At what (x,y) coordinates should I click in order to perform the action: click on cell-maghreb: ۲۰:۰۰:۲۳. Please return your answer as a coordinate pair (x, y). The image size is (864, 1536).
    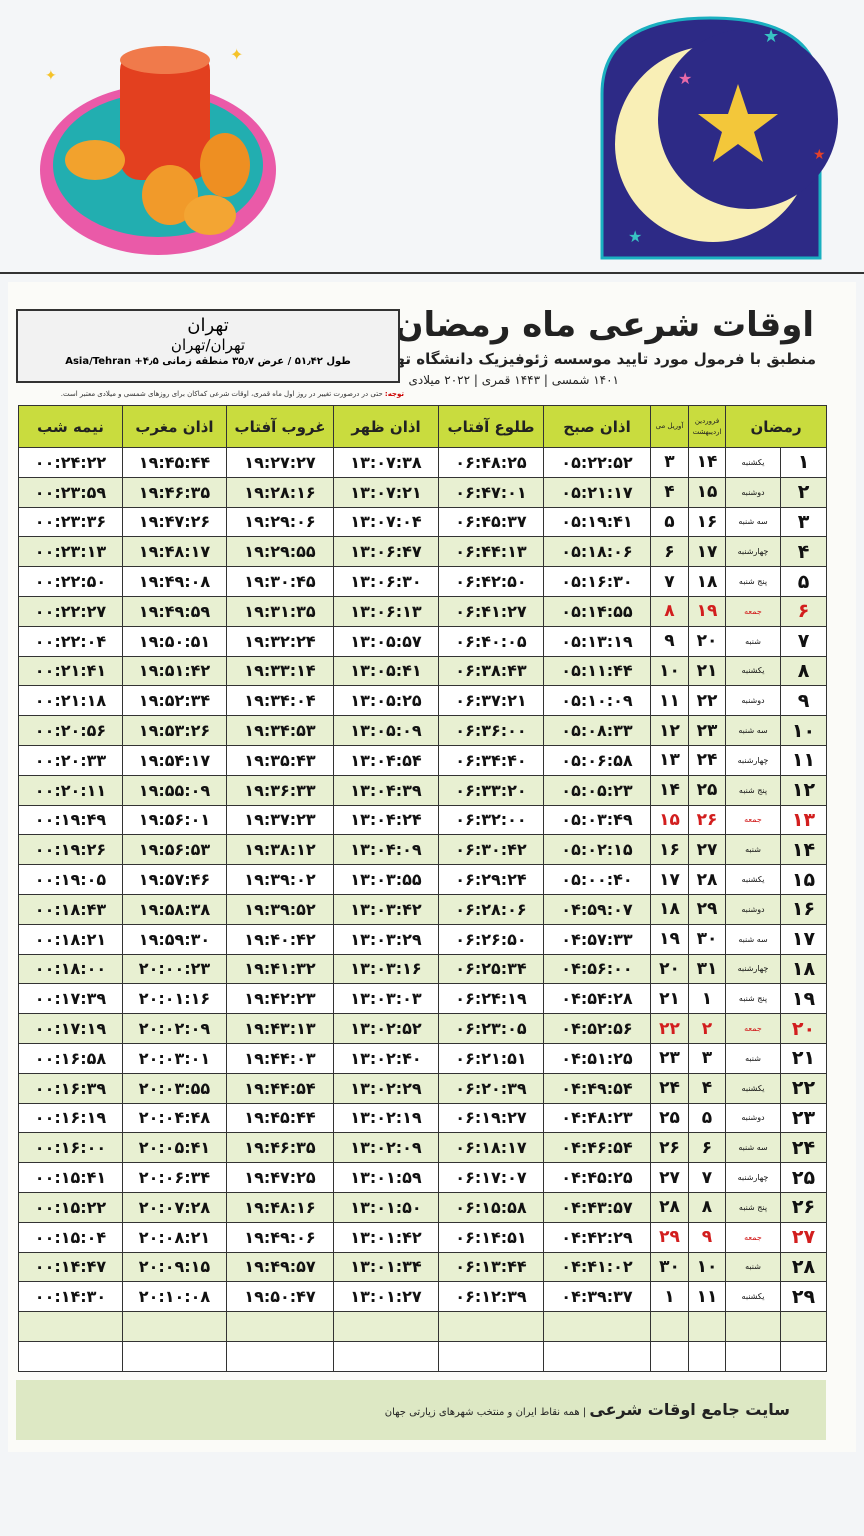
    Looking at the image, I should click on (174, 969).